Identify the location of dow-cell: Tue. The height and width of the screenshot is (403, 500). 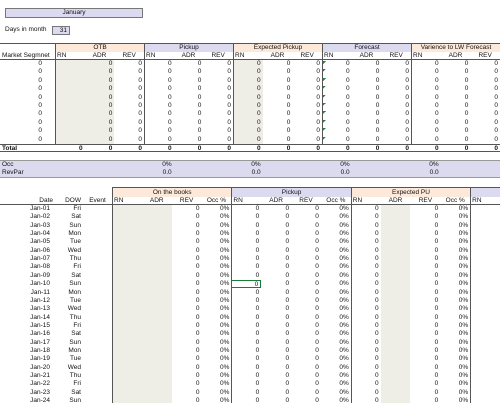
(75, 300).